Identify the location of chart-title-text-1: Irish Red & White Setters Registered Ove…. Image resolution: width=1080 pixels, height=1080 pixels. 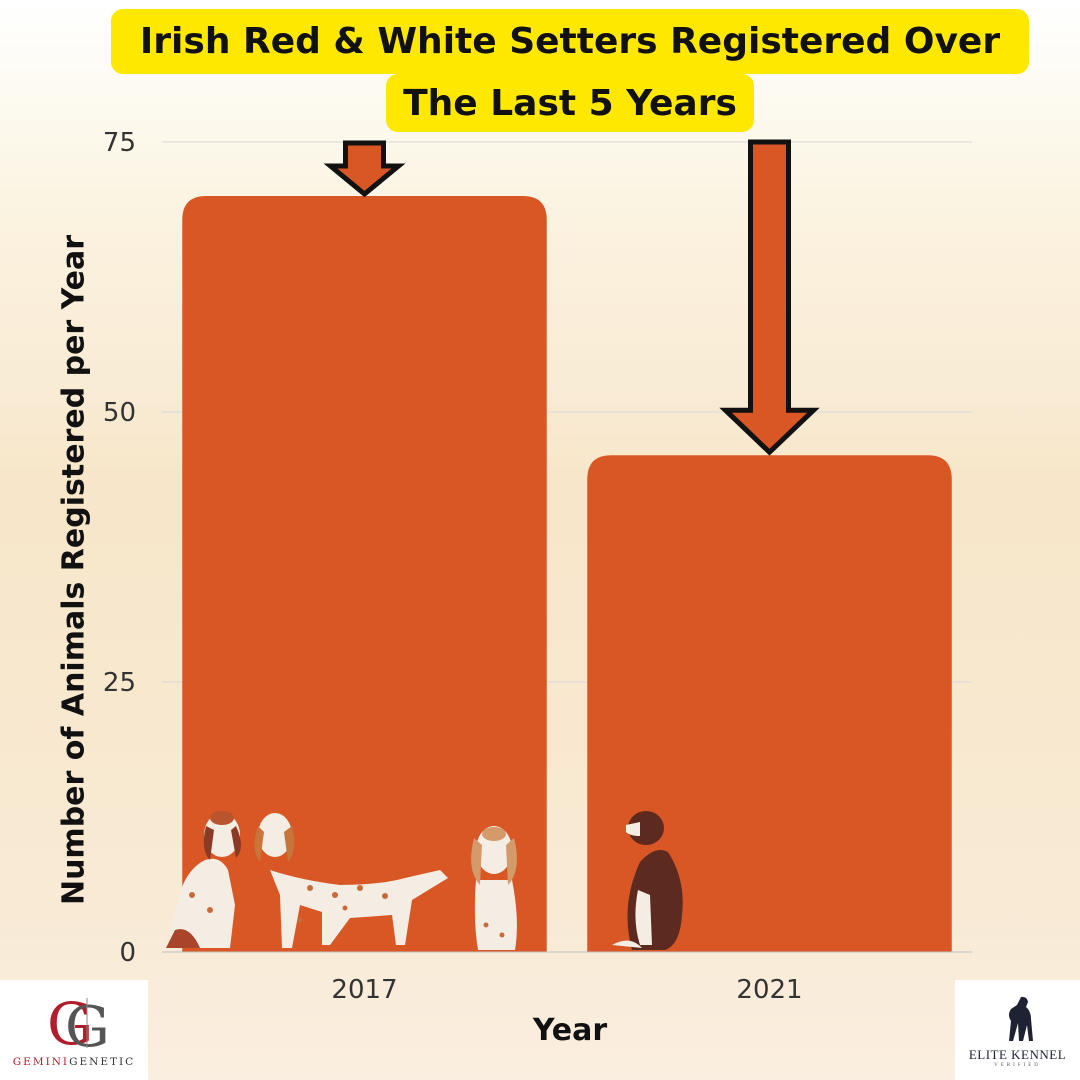
(570, 41).